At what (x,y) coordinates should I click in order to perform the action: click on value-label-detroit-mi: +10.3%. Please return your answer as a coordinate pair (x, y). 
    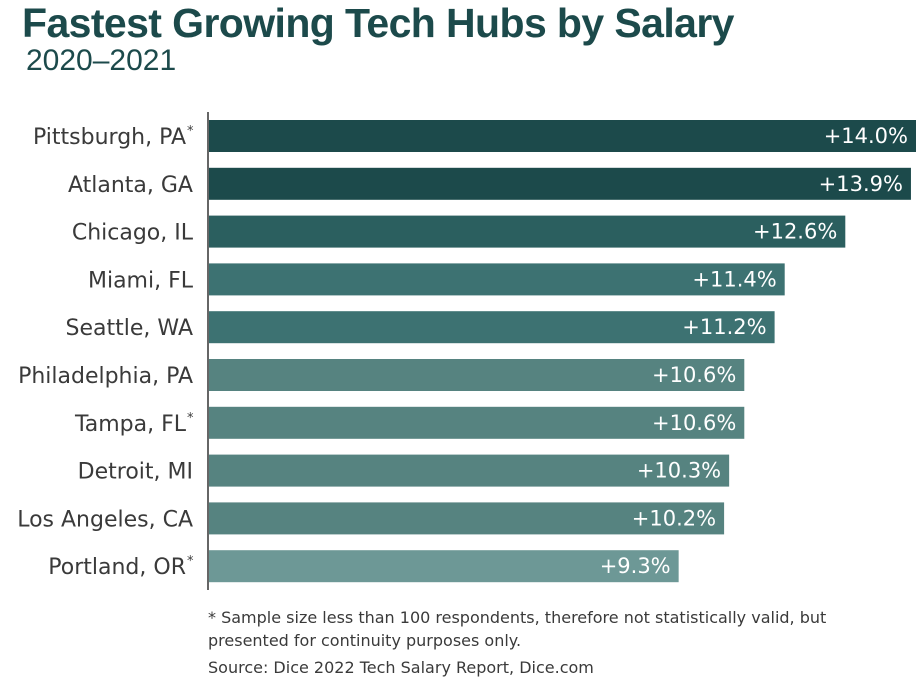
    Looking at the image, I should click on (679, 471).